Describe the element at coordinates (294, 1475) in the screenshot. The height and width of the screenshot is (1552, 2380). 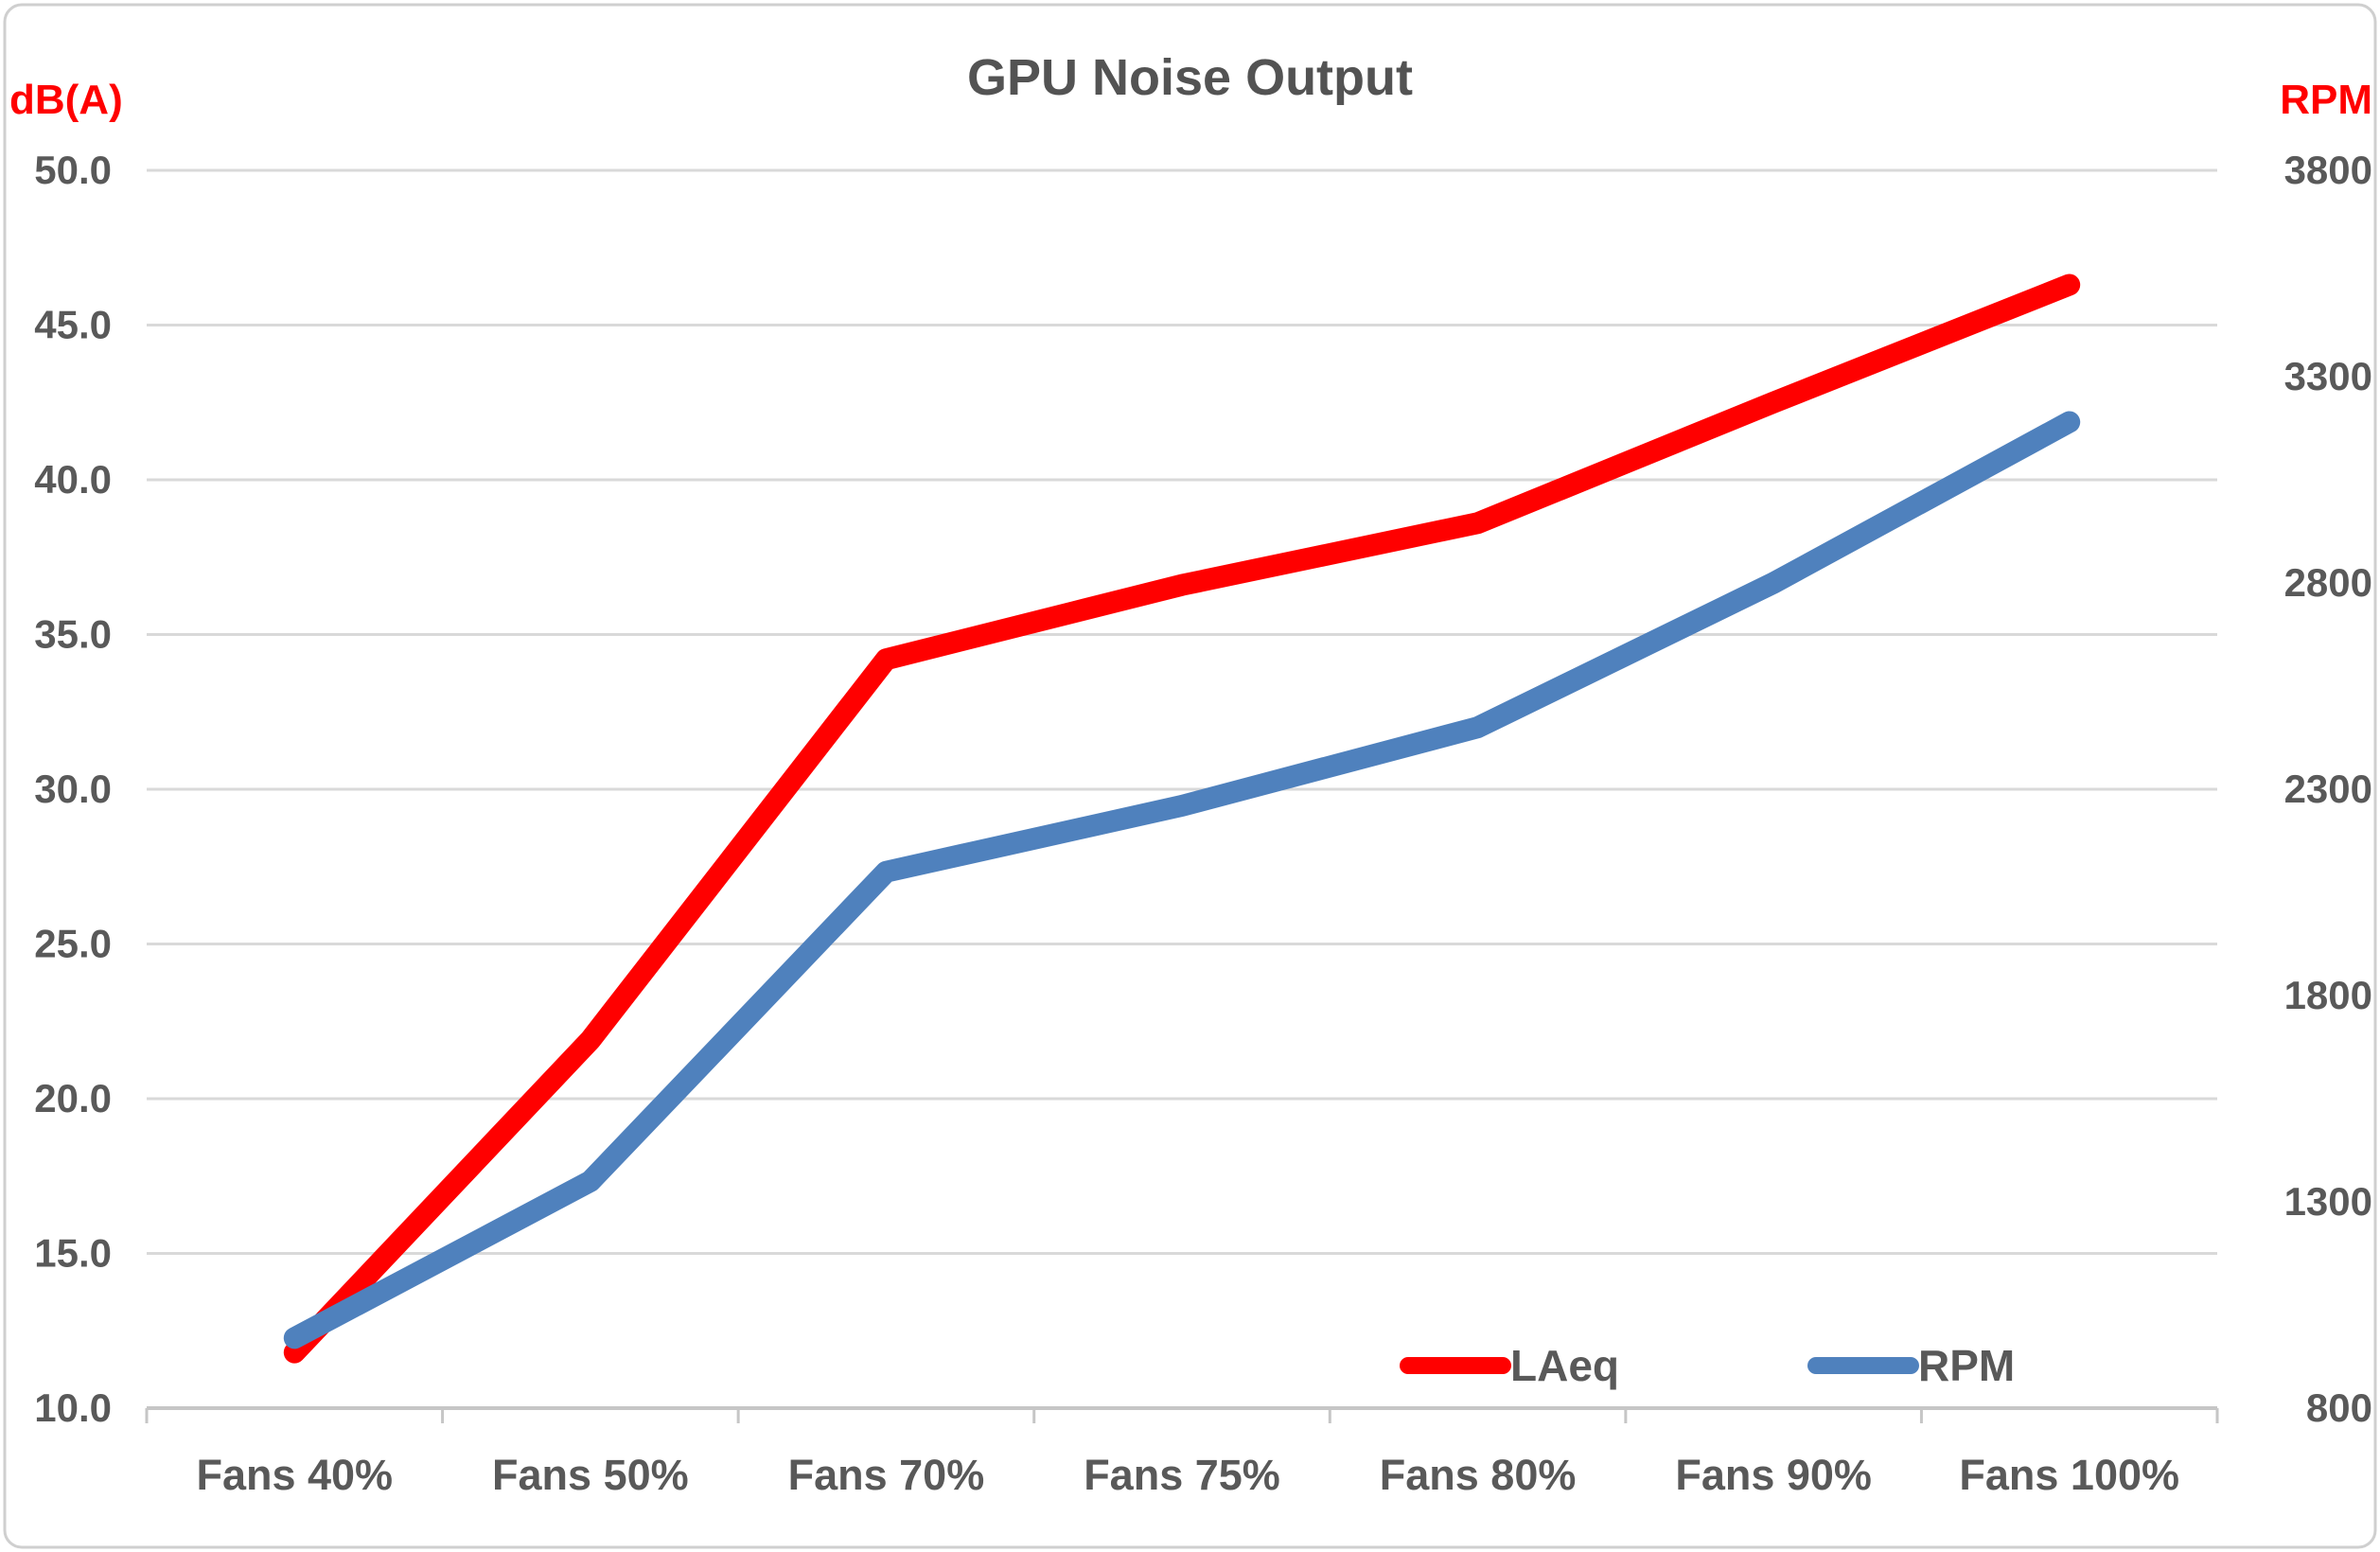
I see `x-axis-category-label: Fans 40%` at that location.